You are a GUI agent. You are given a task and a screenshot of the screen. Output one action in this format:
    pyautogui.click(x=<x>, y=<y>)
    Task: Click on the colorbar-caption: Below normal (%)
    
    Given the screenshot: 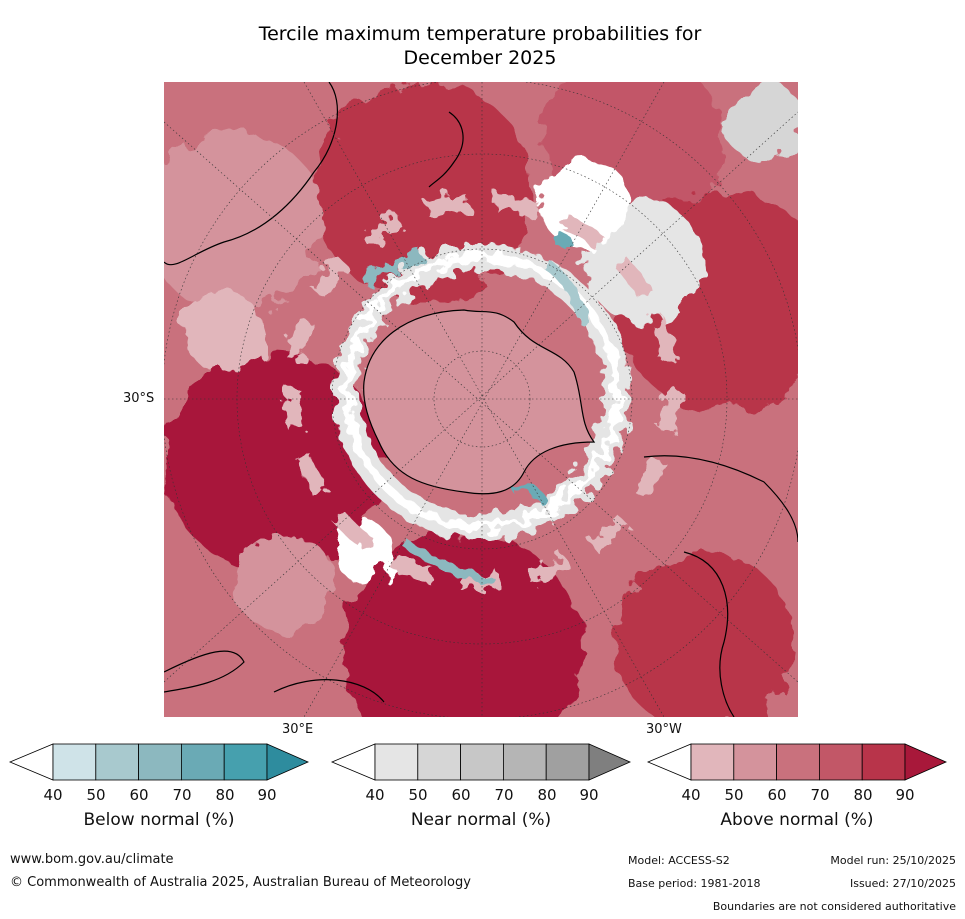 What is the action you would take?
    pyautogui.click(x=159, y=820)
    